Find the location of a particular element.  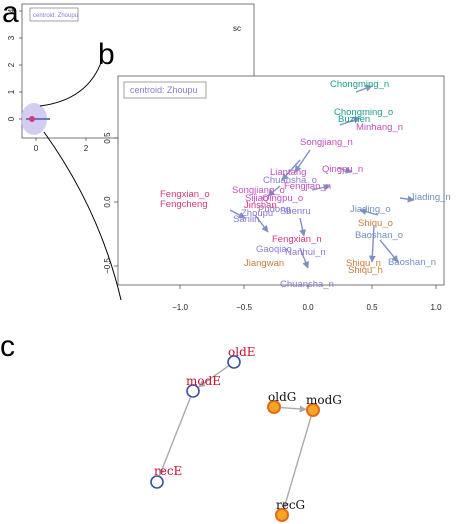

panel-b-xtick-label: −1.0 is located at coordinates (180, 307).